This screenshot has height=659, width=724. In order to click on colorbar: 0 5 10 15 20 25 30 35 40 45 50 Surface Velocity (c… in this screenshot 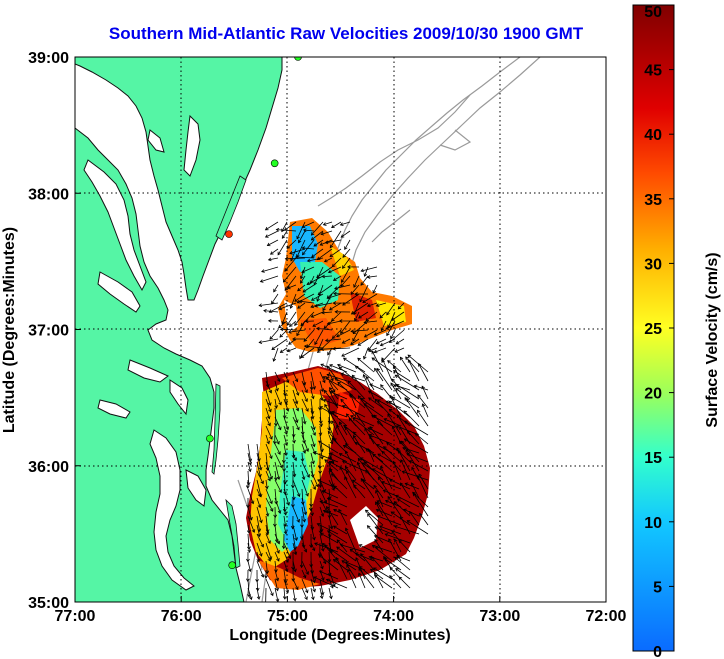, I will do `click(676, 331)`.